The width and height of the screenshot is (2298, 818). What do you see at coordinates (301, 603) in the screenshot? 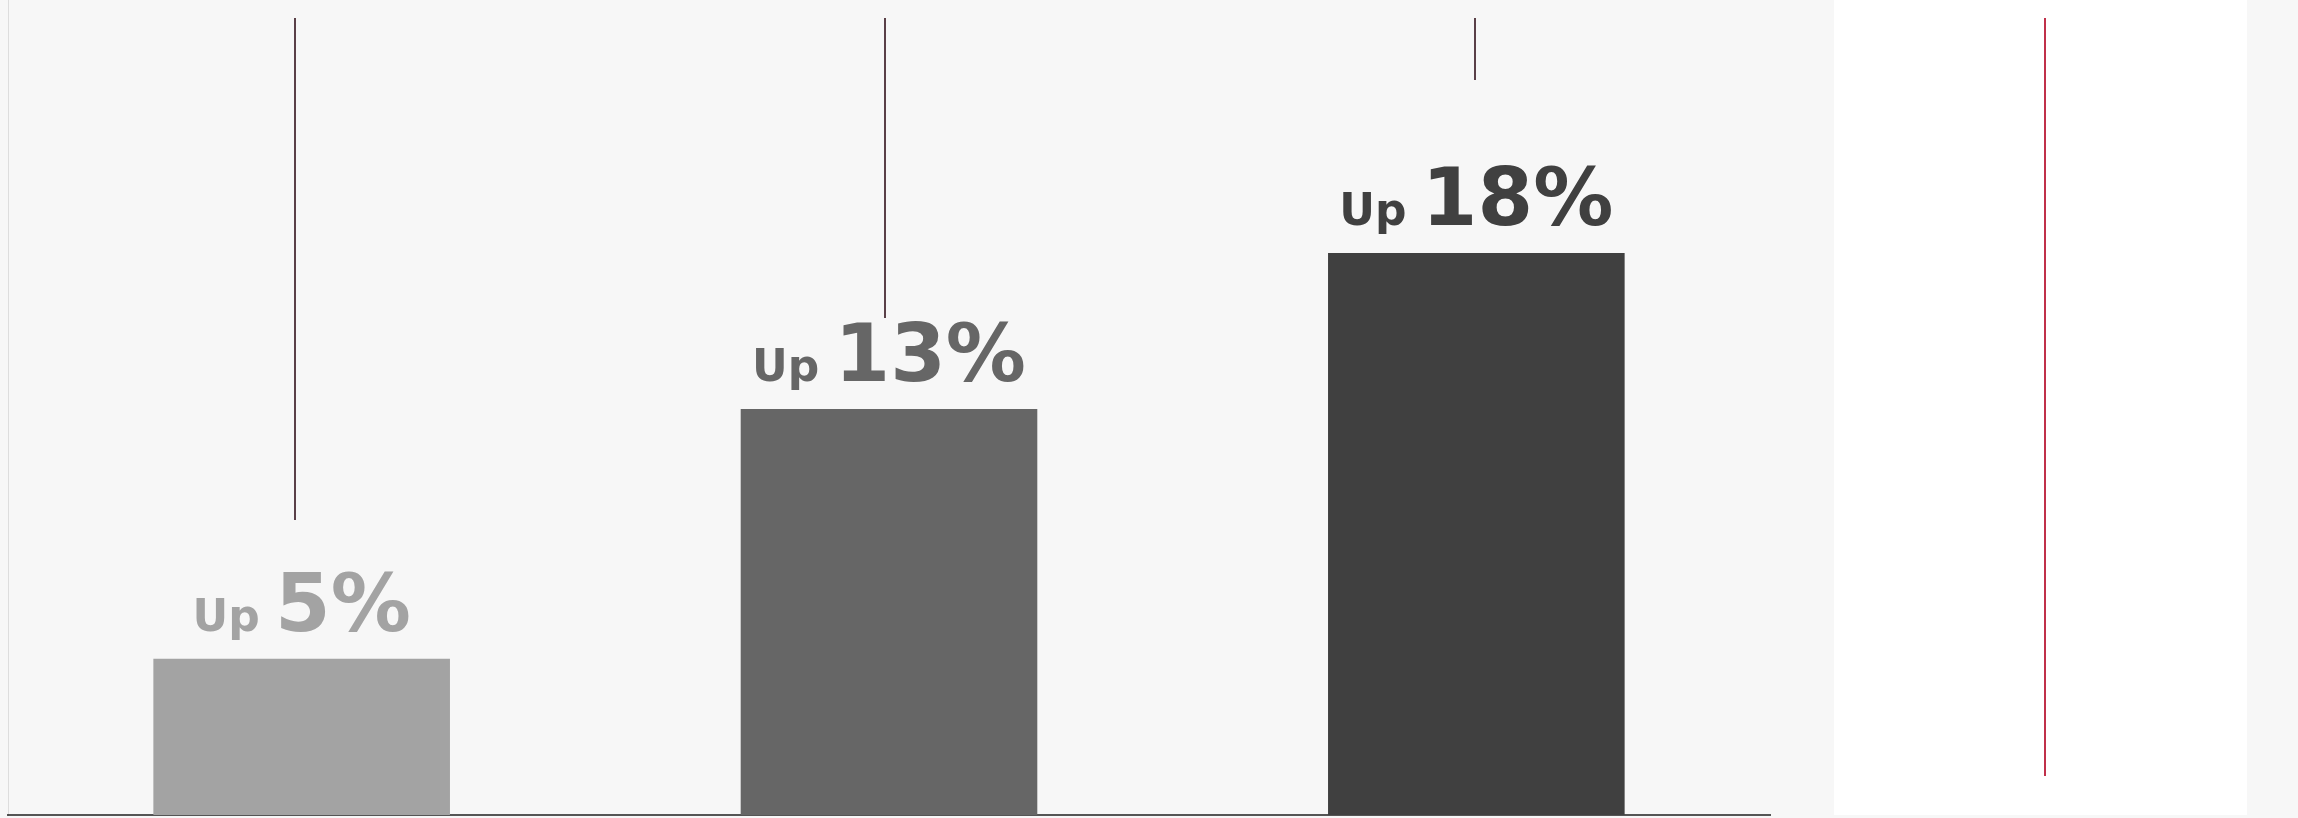
I see `data-label: Up 5%` at bounding box center [301, 603].